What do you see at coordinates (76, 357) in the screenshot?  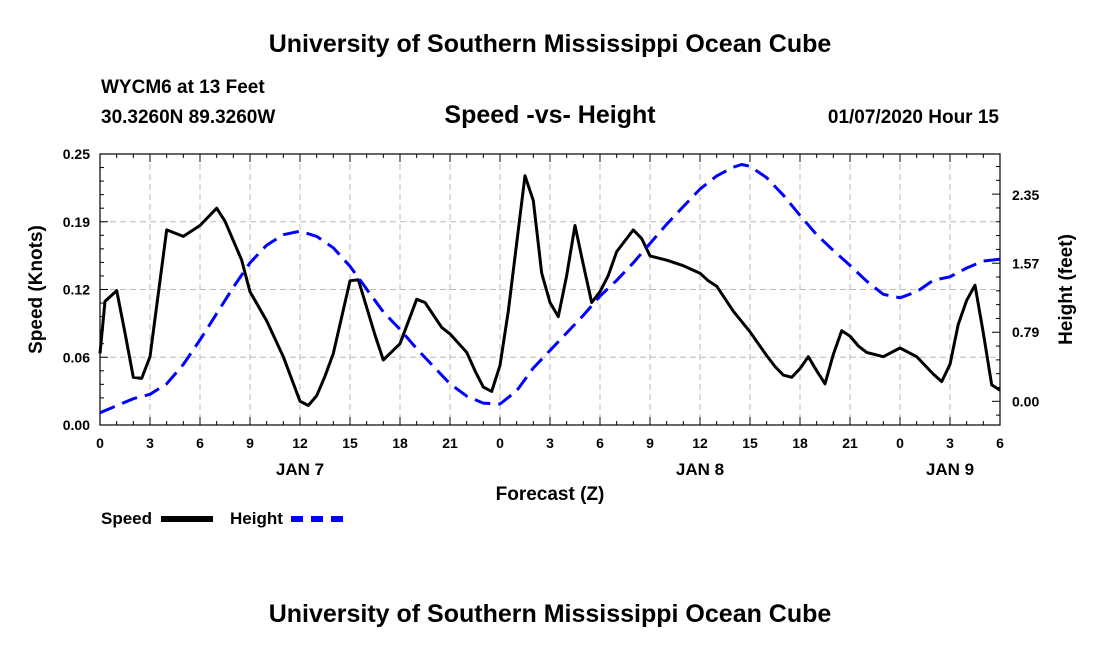 I see `y-tick-label: 0.06` at bounding box center [76, 357].